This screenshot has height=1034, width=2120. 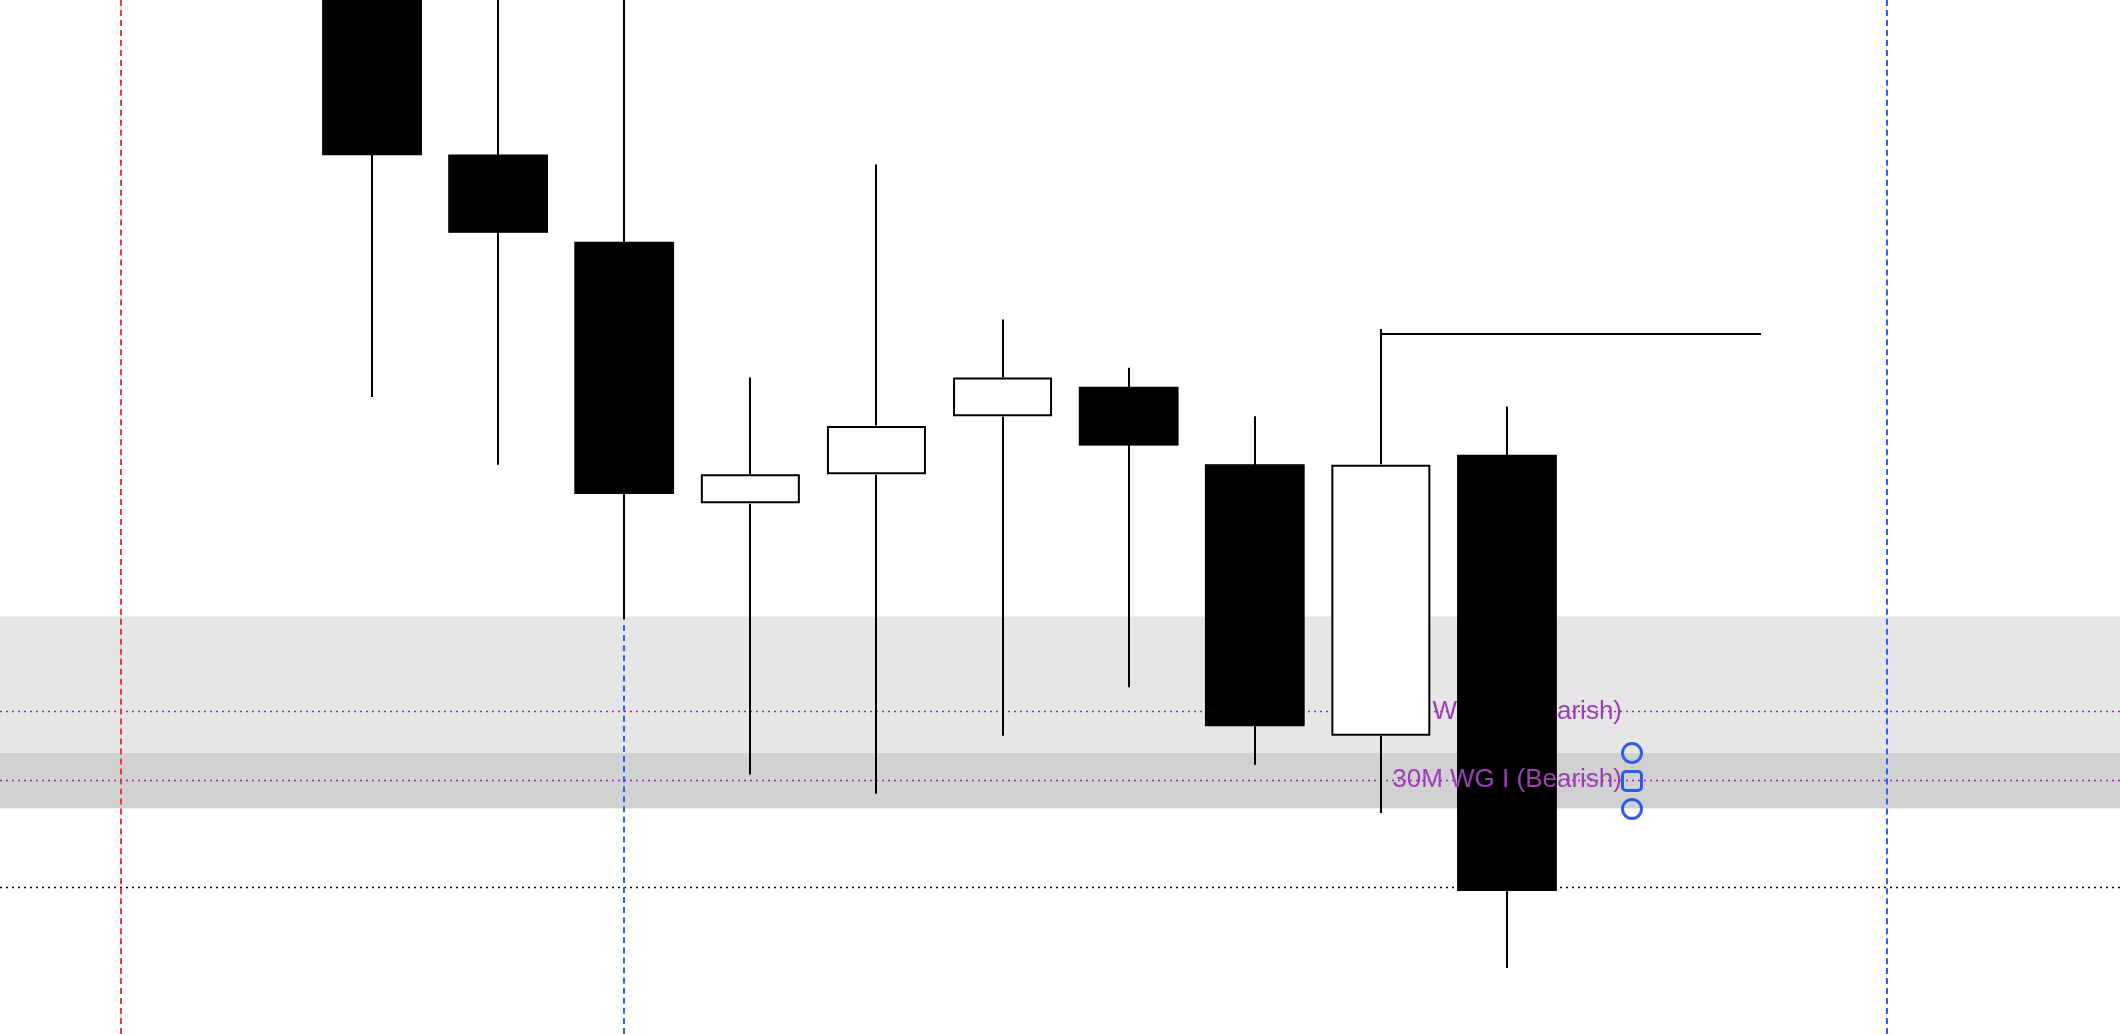 What do you see at coordinates (1589, 709) in the screenshot?
I see `annotation: arish)` at bounding box center [1589, 709].